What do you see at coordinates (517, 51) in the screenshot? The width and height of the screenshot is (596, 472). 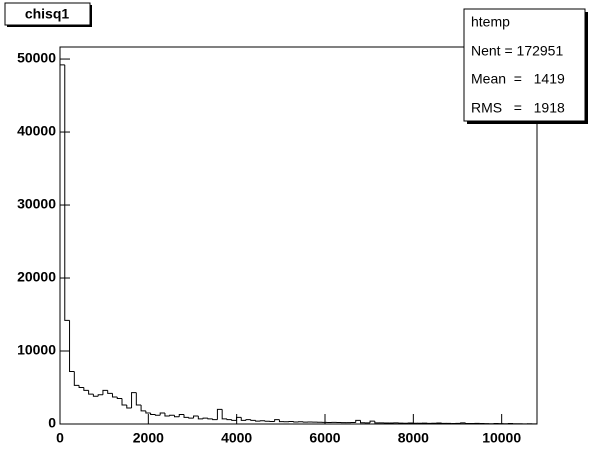 I see `stats-line: Nent = 172951` at bounding box center [517, 51].